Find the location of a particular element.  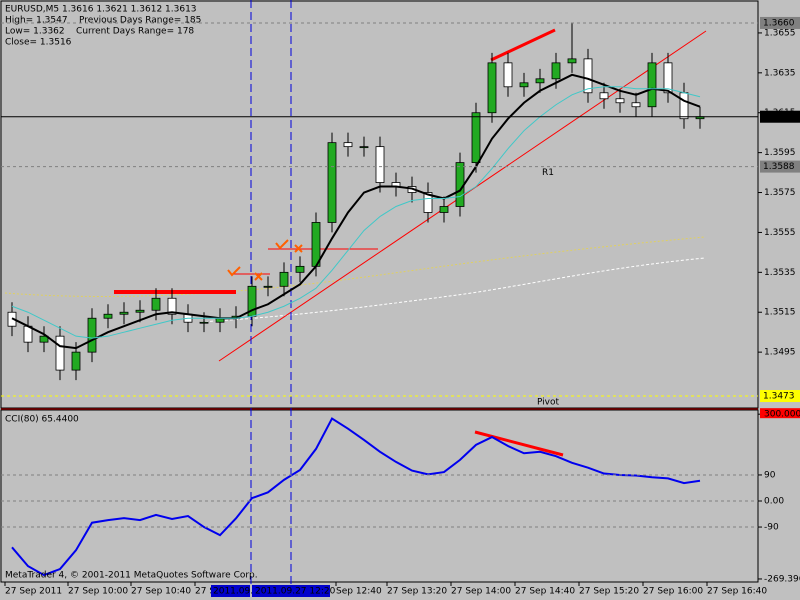

price-label: 1.3588 is located at coordinates (779, 167).